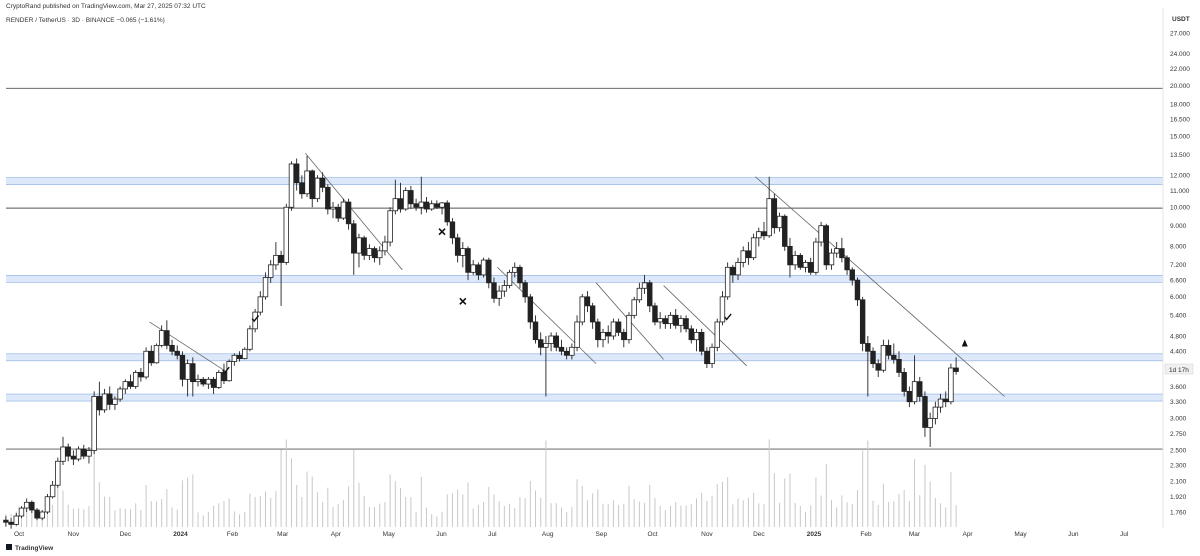 This screenshot has height=556, width=1200. I want to click on tradingview-logo: TradingView, so click(30, 548).